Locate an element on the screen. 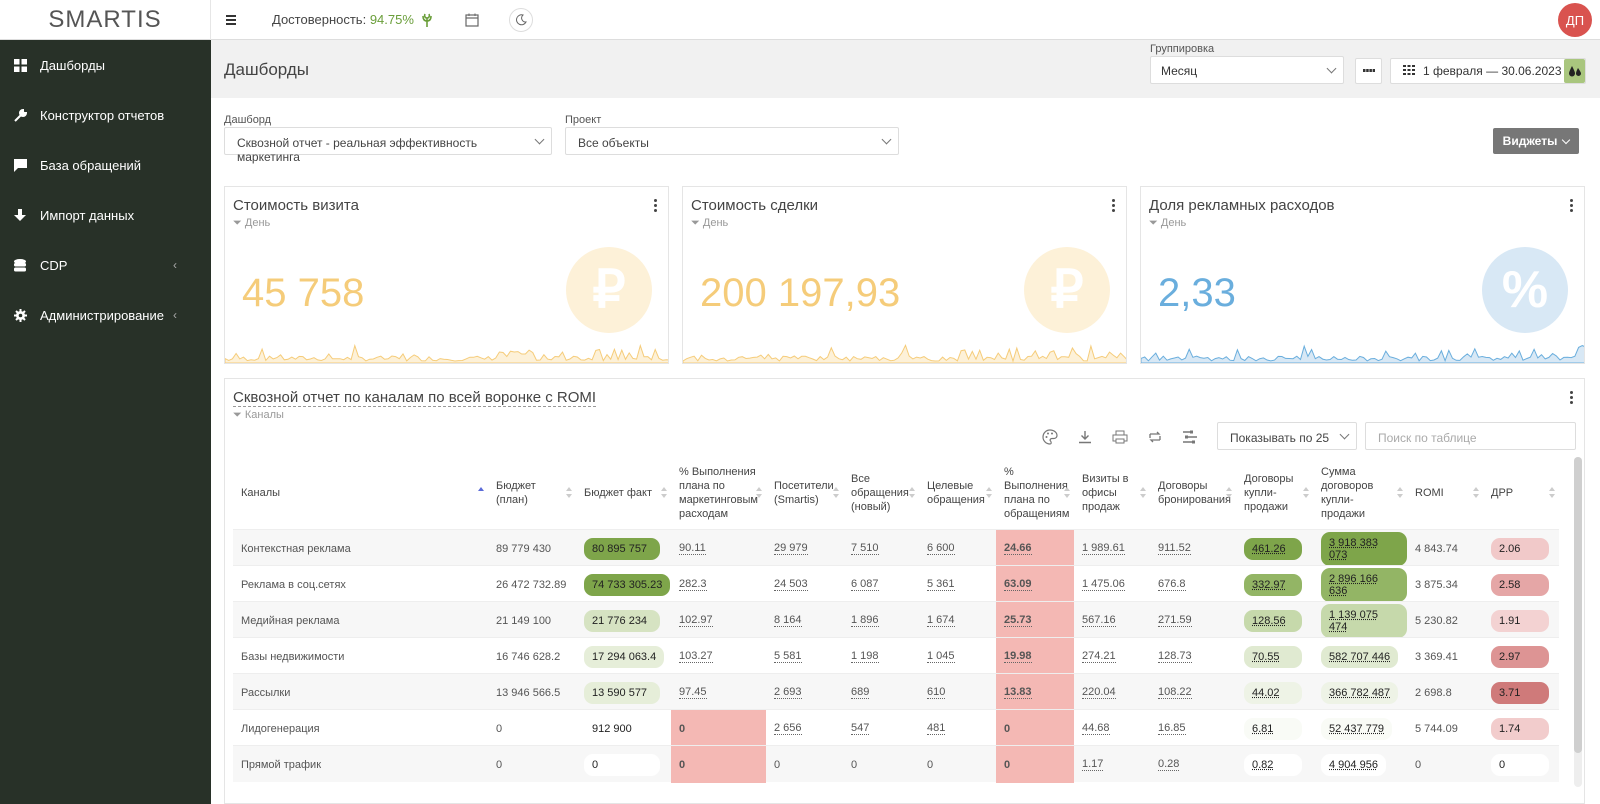 The width and height of the screenshot is (1600, 804). table-search-input: Поиск по таблице is located at coordinates (1470, 436).